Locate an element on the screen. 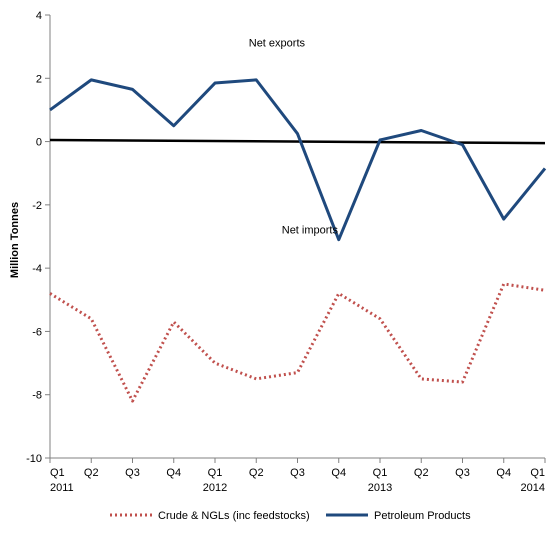  y-tick-label: -6 is located at coordinates (37, 332).